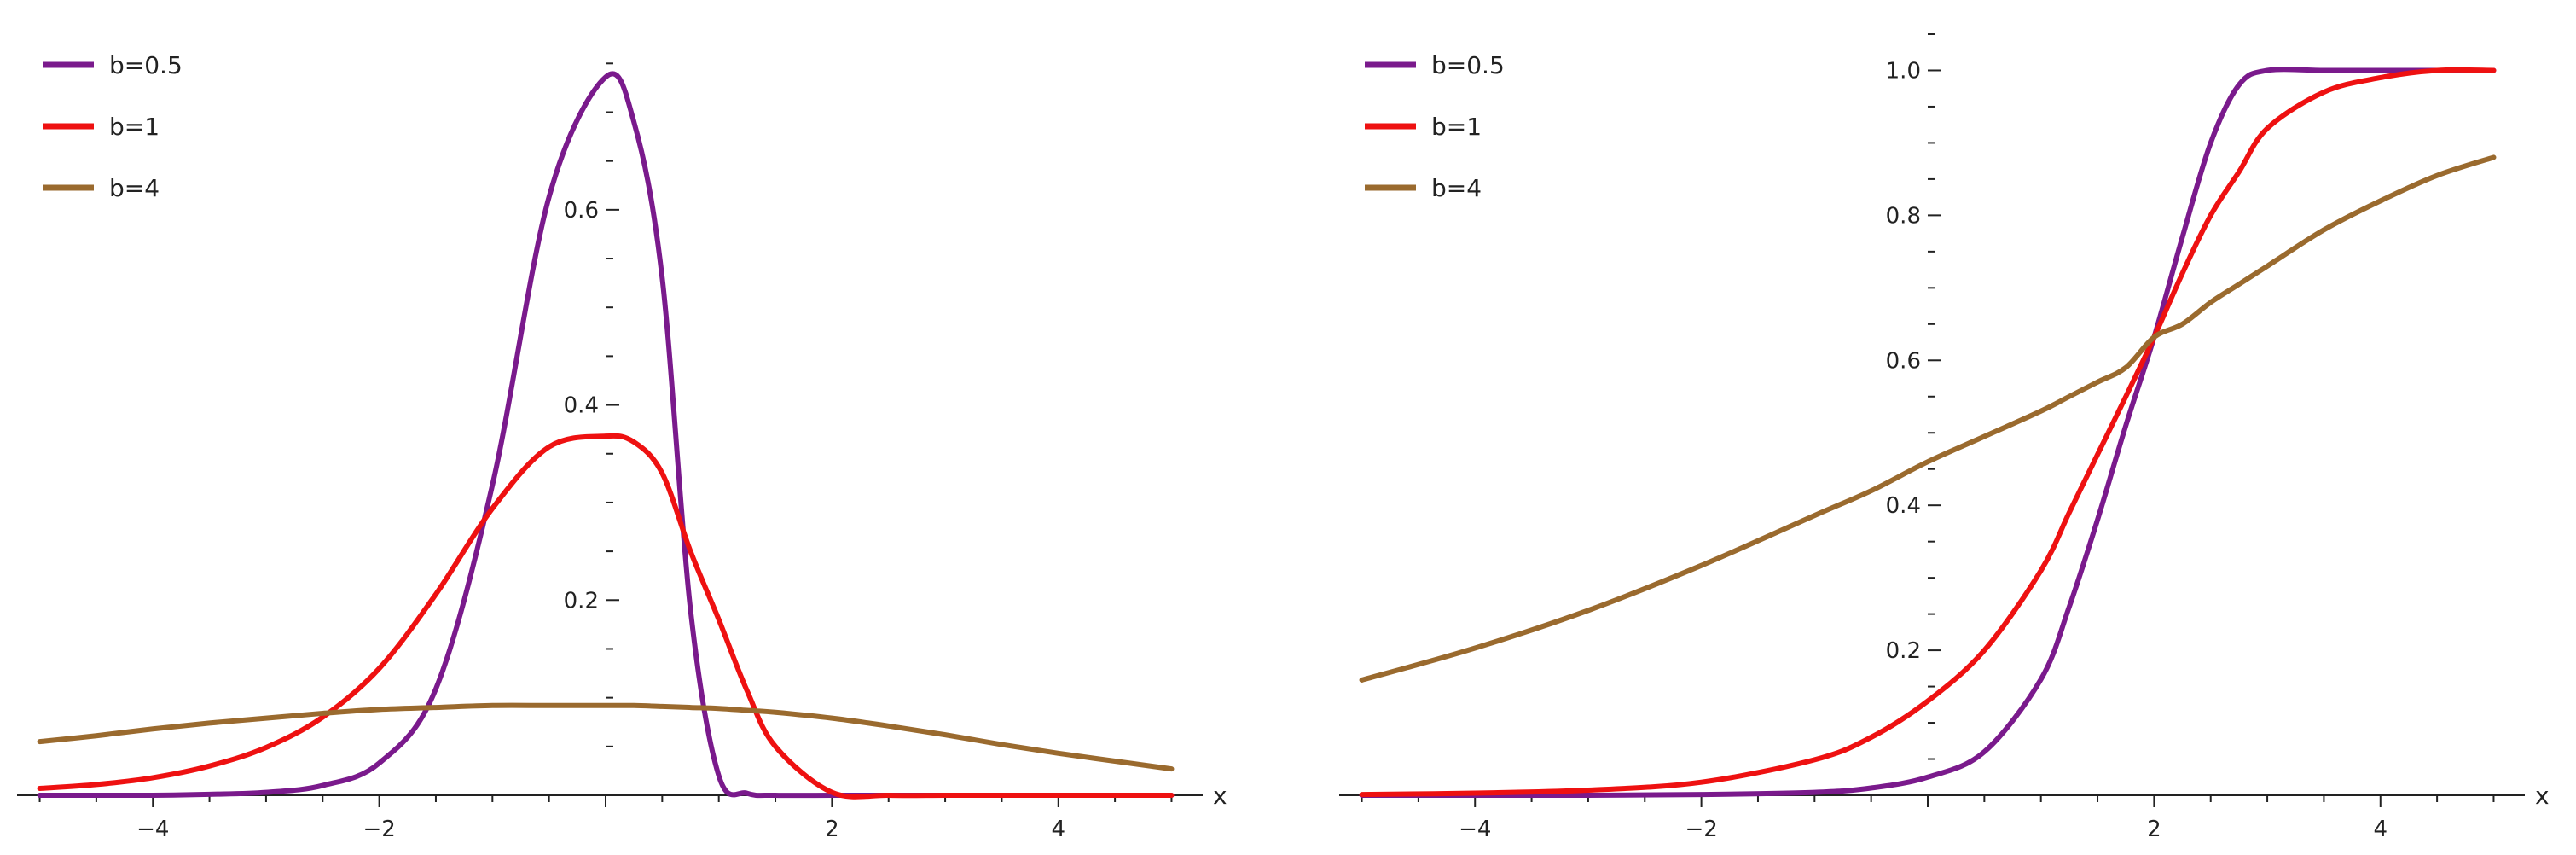  I want to click on y-tick-label: 1.0, so click(1903, 71).